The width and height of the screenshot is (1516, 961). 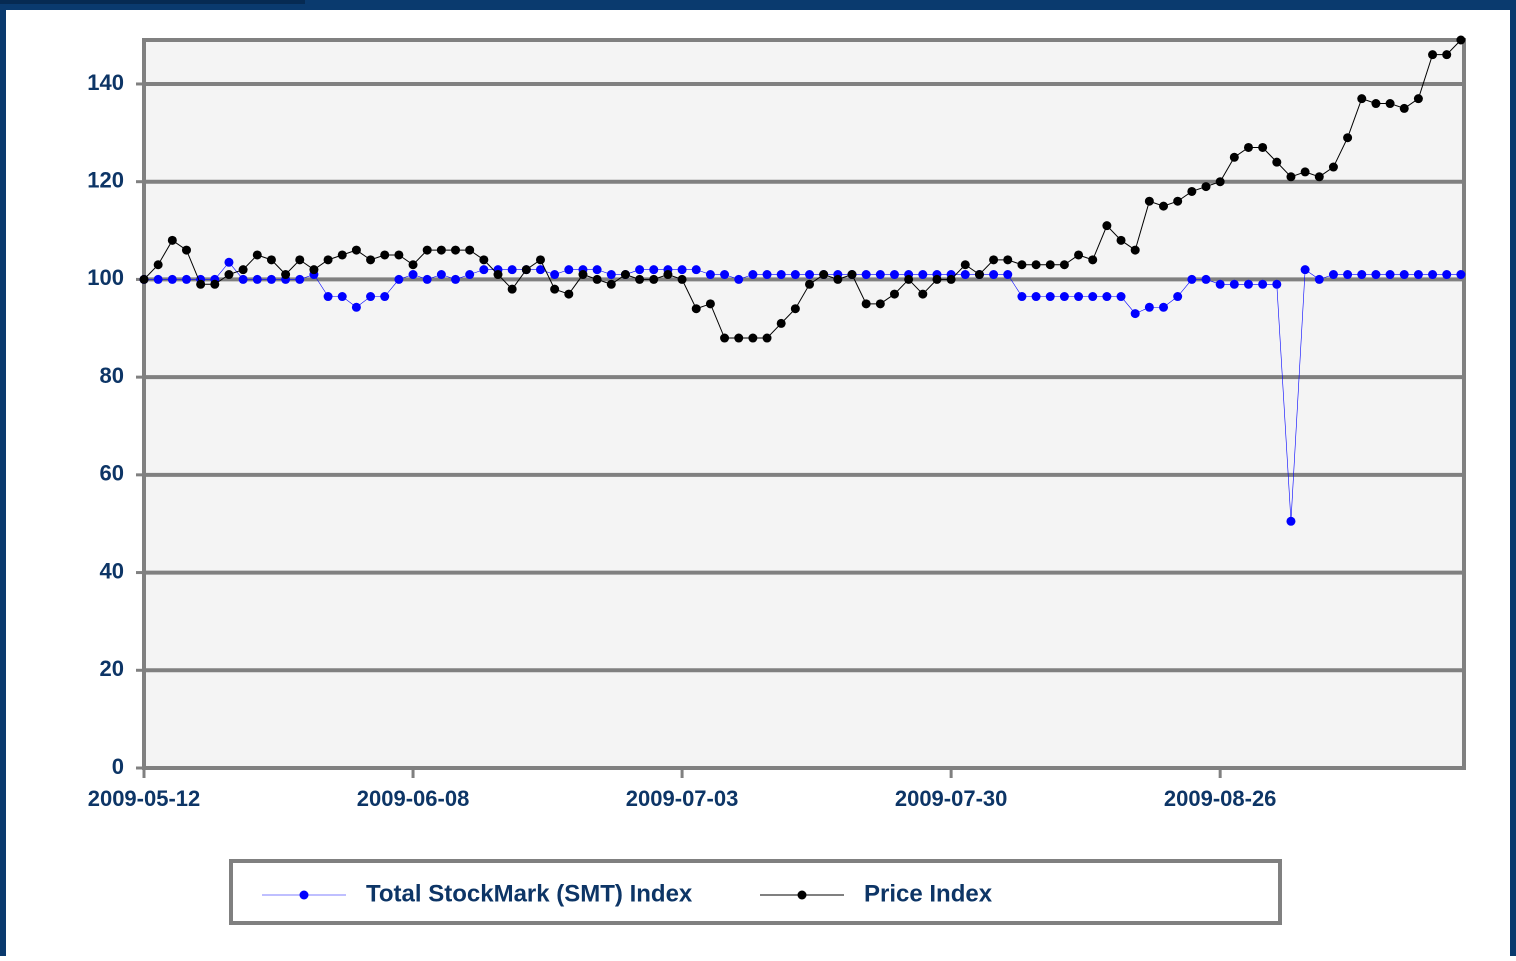 What do you see at coordinates (1220, 798) in the screenshot?
I see `x-tick-label: 2009-08-26` at bounding box center [1220, 798].